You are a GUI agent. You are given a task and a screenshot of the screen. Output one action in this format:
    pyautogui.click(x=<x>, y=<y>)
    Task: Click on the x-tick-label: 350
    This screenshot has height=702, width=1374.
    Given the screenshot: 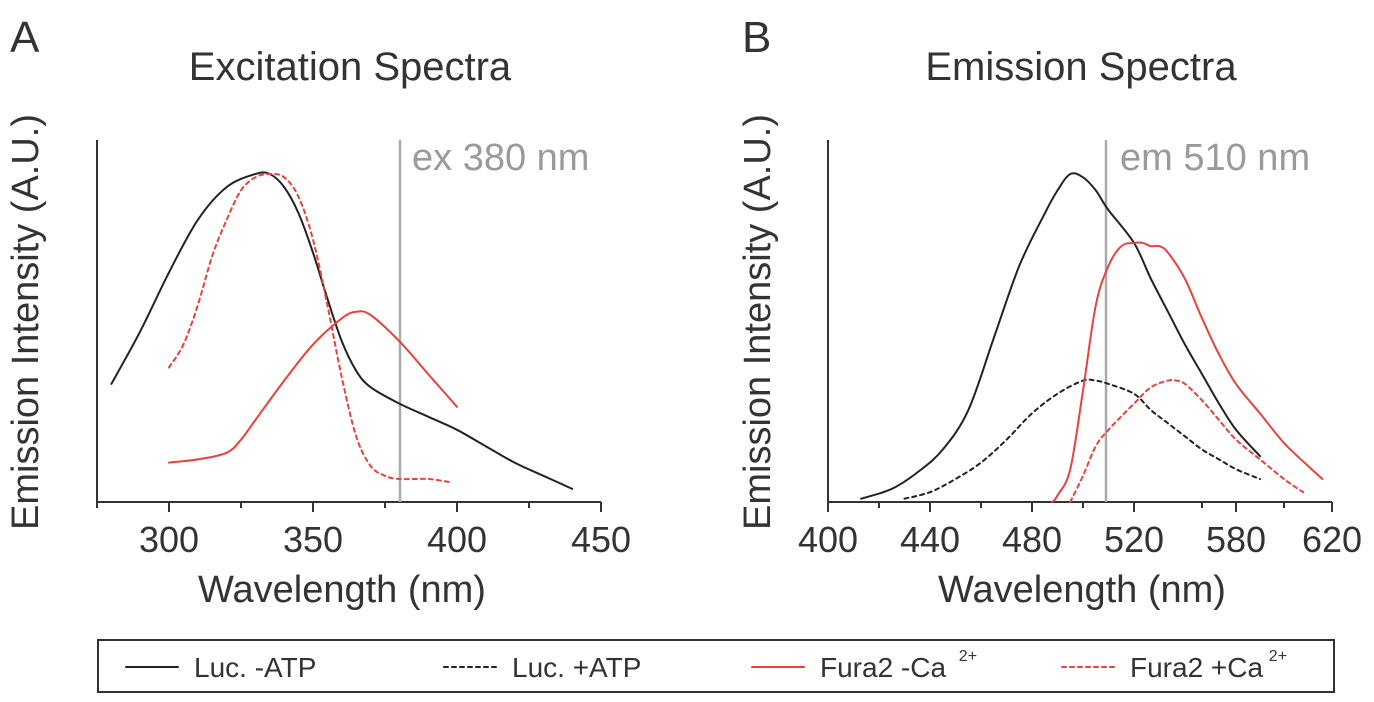 What is the action you would take?
    pyautogui.click(x=313, y=539)
    